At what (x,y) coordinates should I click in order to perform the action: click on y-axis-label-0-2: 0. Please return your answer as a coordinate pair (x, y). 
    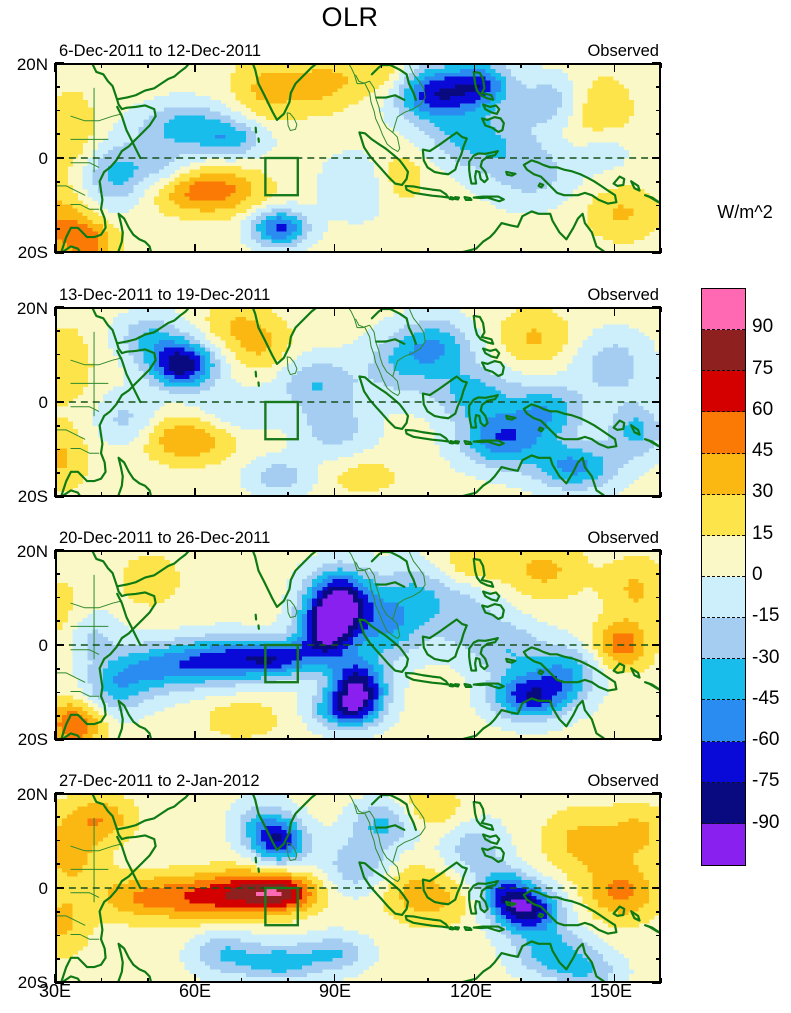
    Looking at the image, I should click on (43, 402).